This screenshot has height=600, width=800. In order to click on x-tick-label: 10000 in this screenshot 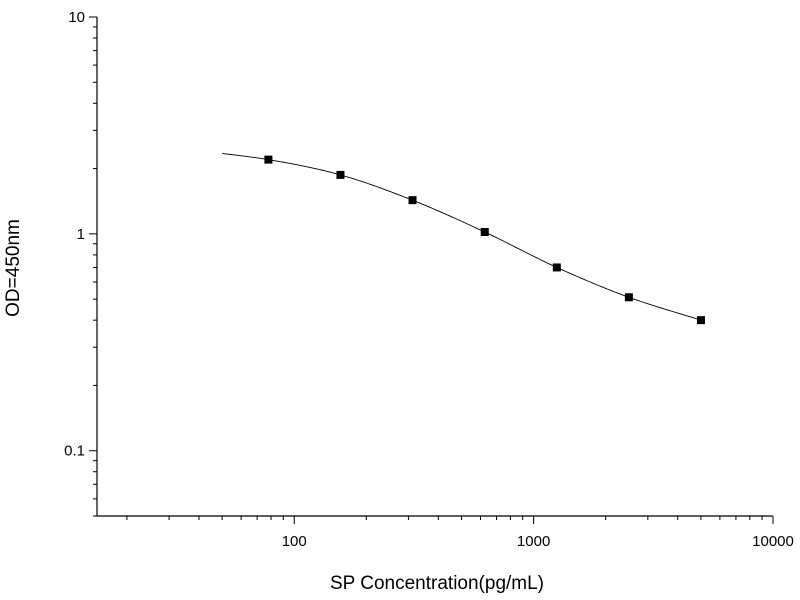, I will do `click(773, 541)`.